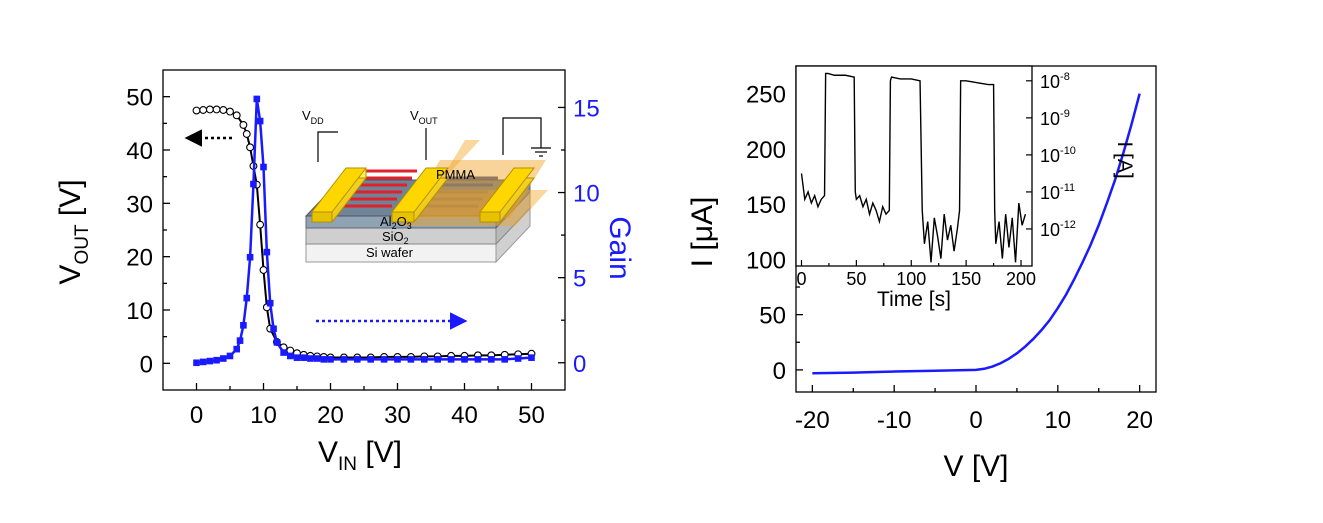 The image size is (1323, 523). I want to click on iv-series, so click(976, 234).